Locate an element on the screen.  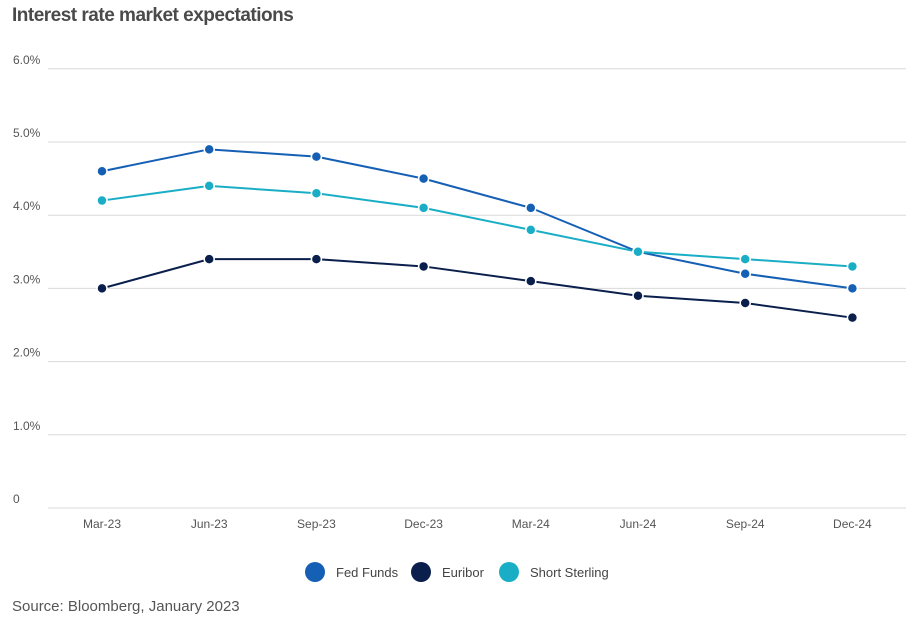
legend: Fed Funds Euribor Short Sterling is located at coordinates (457, 572).